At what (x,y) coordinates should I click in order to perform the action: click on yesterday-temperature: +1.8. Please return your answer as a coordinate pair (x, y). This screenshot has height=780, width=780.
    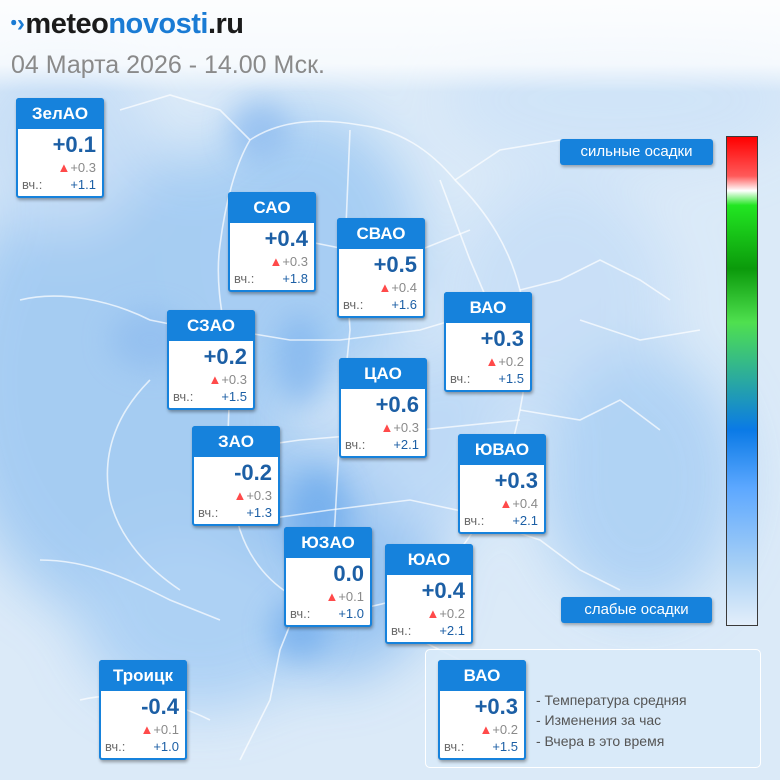
    Looking at the image, I should click on (295, 278).